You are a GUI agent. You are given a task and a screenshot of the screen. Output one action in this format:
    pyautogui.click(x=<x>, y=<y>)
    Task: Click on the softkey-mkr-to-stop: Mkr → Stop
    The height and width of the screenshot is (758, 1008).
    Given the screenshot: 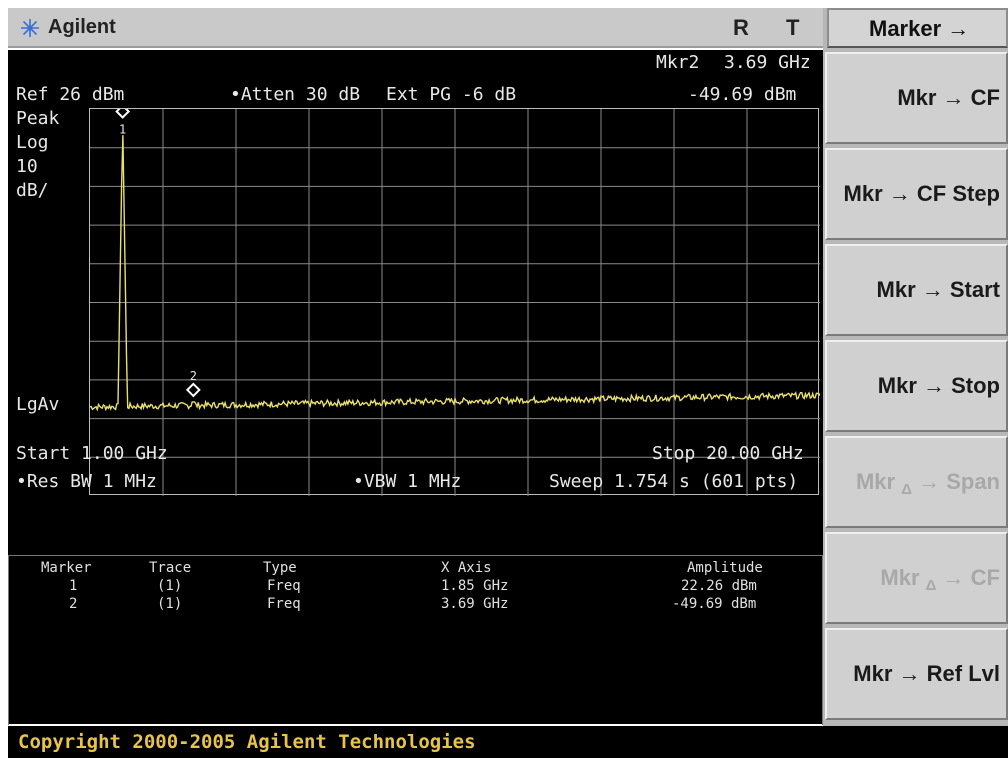 What is the action you would take?
    pyautogui.click(x=916, y=386)
    